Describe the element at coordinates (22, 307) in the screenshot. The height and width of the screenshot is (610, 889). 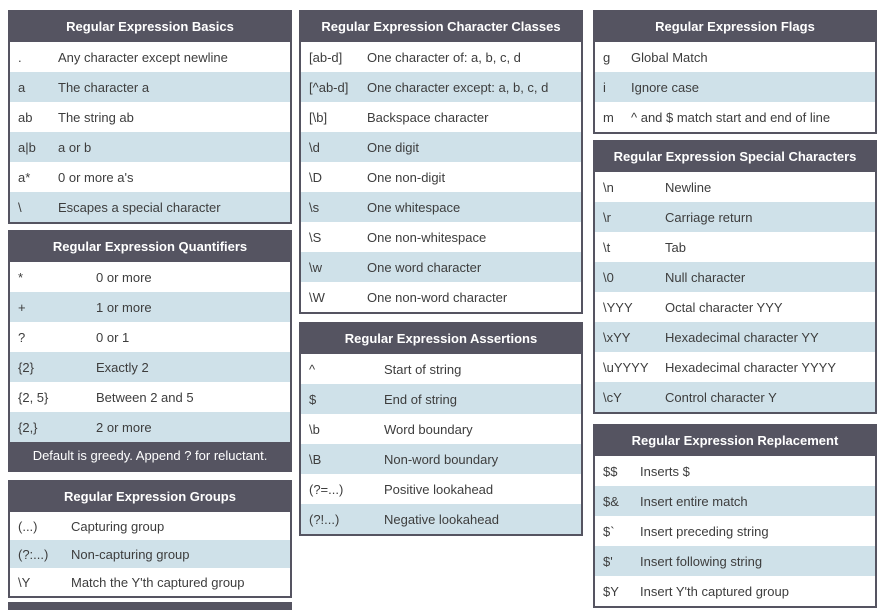
I see `pattern-code: +` at that location.